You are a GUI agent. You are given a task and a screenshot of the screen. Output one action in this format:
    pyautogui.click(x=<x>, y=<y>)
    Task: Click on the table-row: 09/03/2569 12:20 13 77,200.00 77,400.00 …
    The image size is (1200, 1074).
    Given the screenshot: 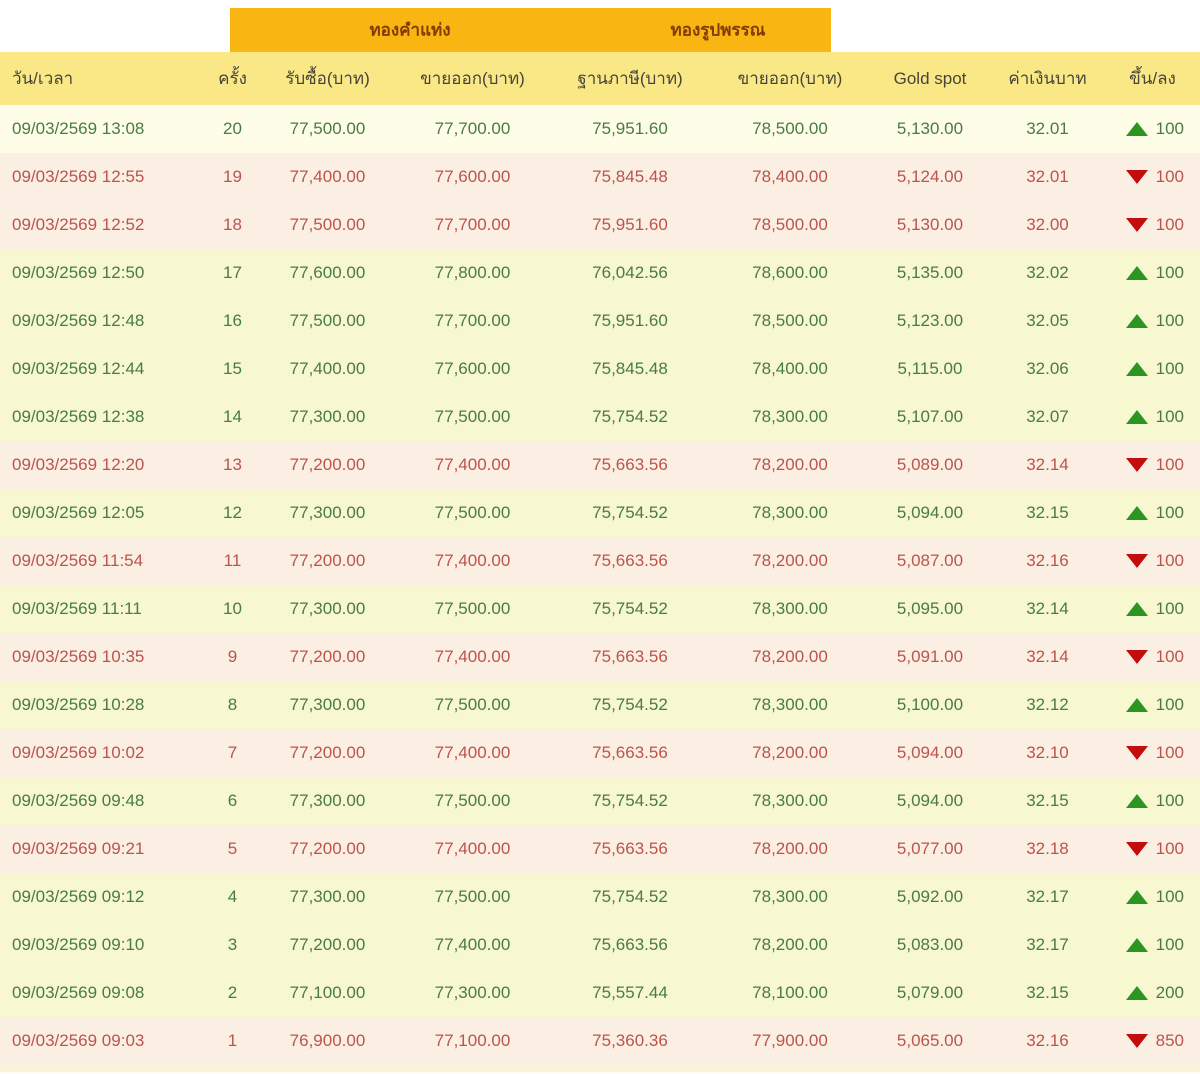 What is the action you would take?
    pyautogui.click(x=600, y=465)
    